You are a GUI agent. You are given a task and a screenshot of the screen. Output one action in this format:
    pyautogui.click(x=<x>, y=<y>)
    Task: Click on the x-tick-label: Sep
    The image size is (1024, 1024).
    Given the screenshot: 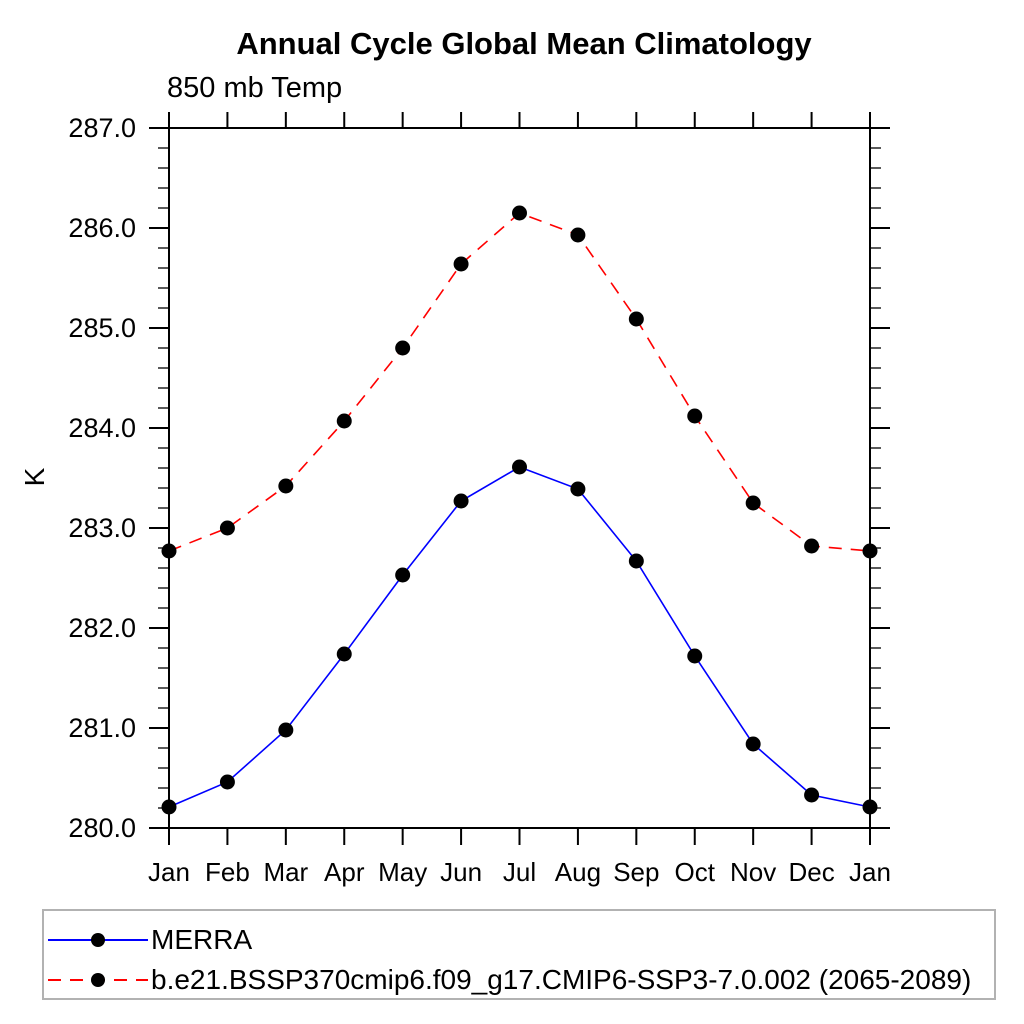 What is the action you would take?
    pyautogui.click(x=636, y=872)
    